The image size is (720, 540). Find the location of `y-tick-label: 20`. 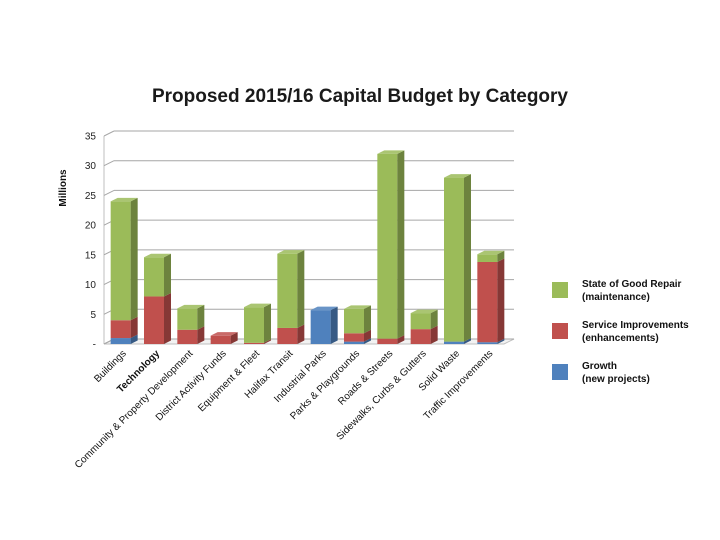

y-tick-label: 20 is located at coordinates (91, 226).